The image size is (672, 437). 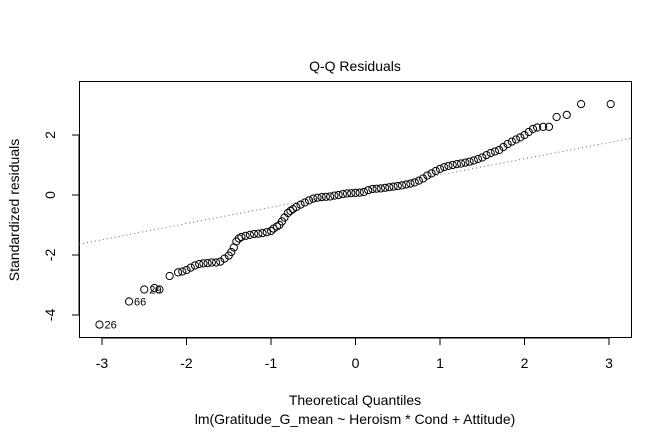 I want to click on x-tick-label: 3, so click(x=609, y=363).